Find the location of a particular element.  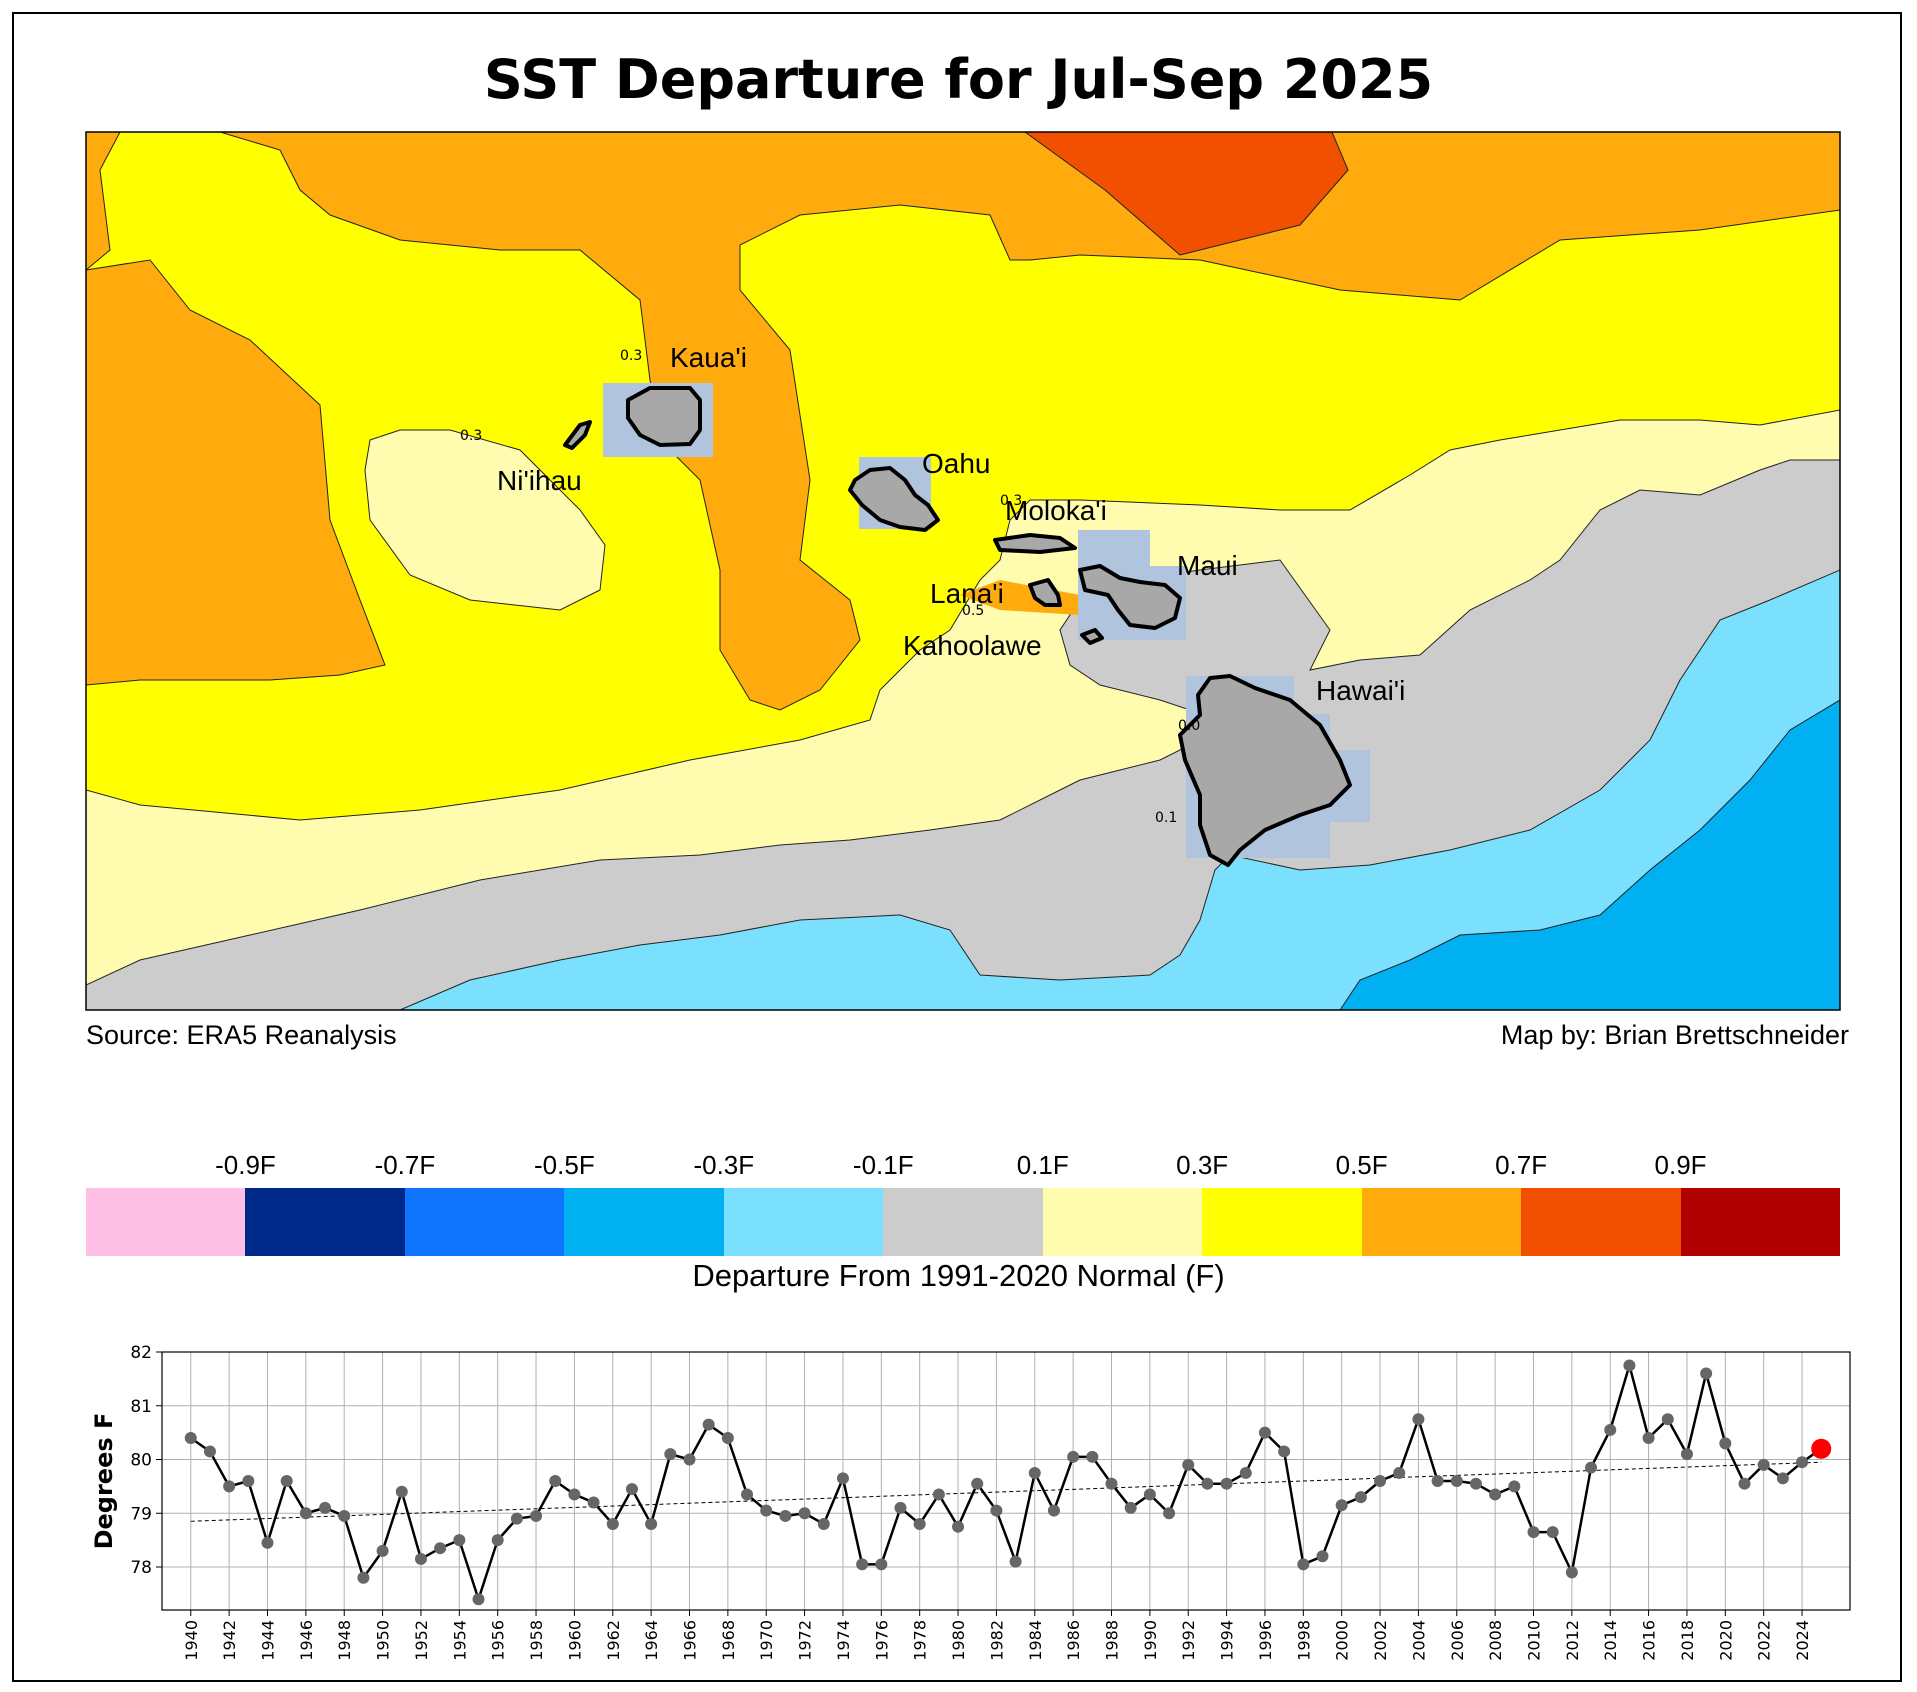

y-tick-label: 79 is located at coordinates (141, 1514).